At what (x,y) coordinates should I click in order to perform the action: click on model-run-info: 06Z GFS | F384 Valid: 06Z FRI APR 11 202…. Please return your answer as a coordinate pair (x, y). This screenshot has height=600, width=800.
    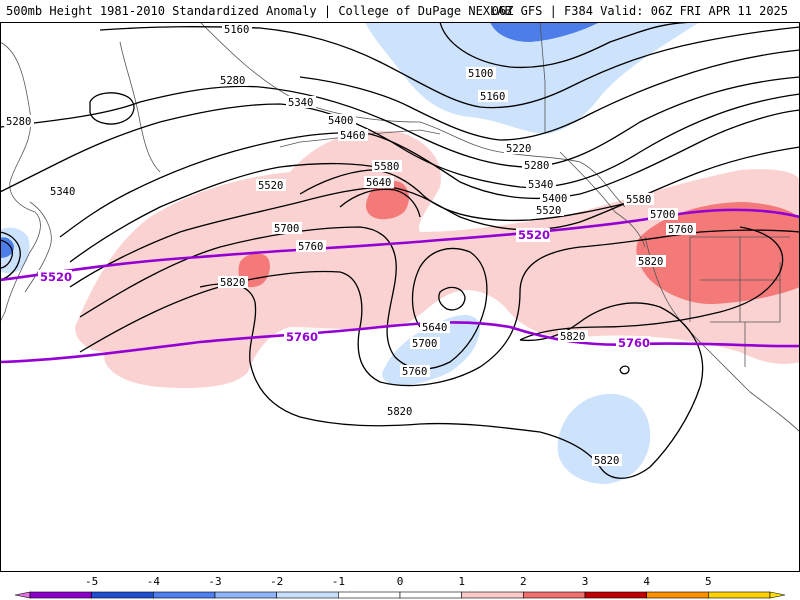
    Looking at the image, I should click on (639, 11).